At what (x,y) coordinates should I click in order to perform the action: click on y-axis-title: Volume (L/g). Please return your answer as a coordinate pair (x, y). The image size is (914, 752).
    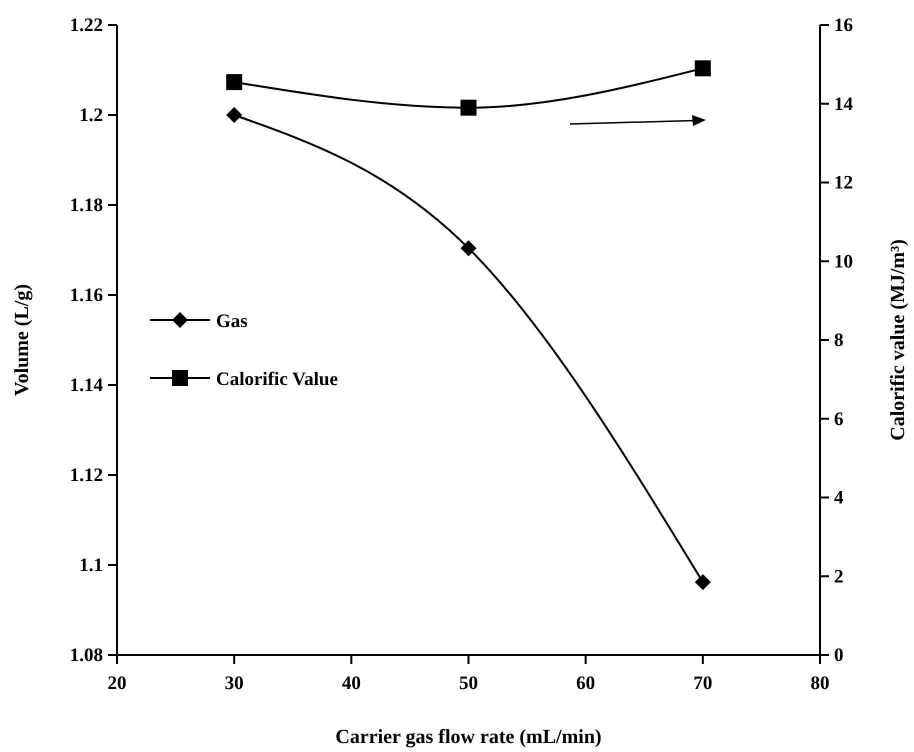
    Looking at the image, I should click on (22, 340).